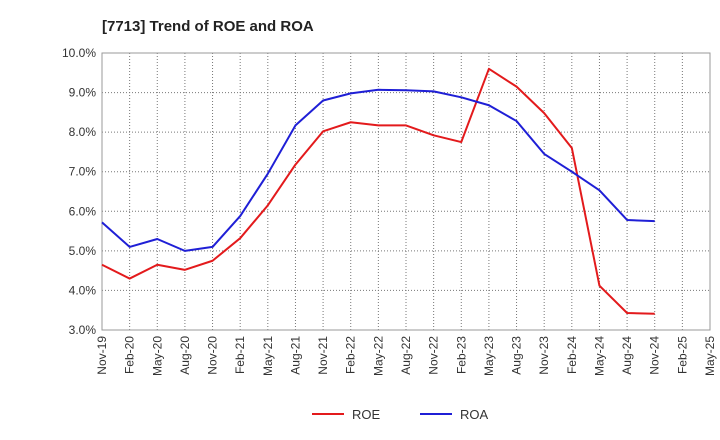 The height and width of the screenshot is (440, 720). Describe the element at coordinates (474, 414) in the screenshot. I see `legend-label-roa: ROA` at that location.